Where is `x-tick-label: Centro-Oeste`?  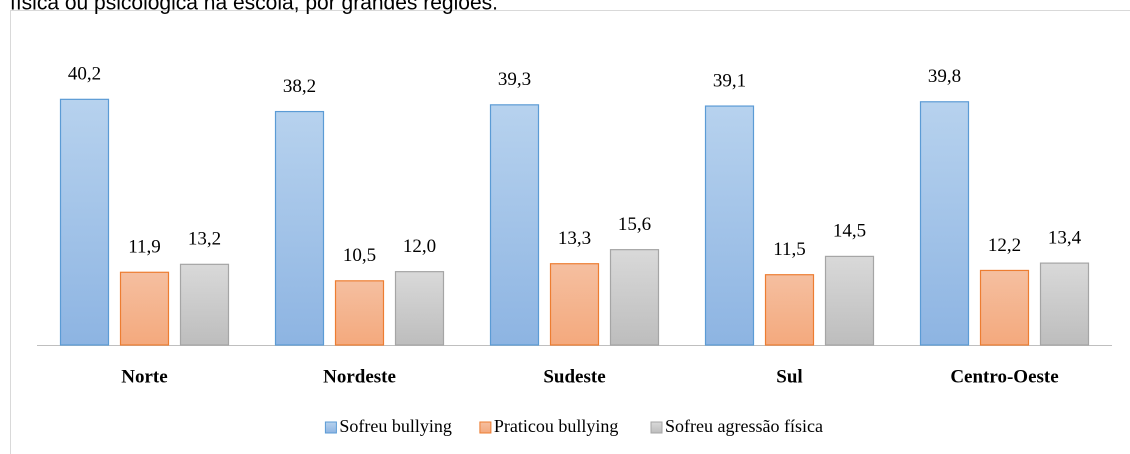
x-tick-label: Centro-Oeste is located at coordinates (1004, 376).